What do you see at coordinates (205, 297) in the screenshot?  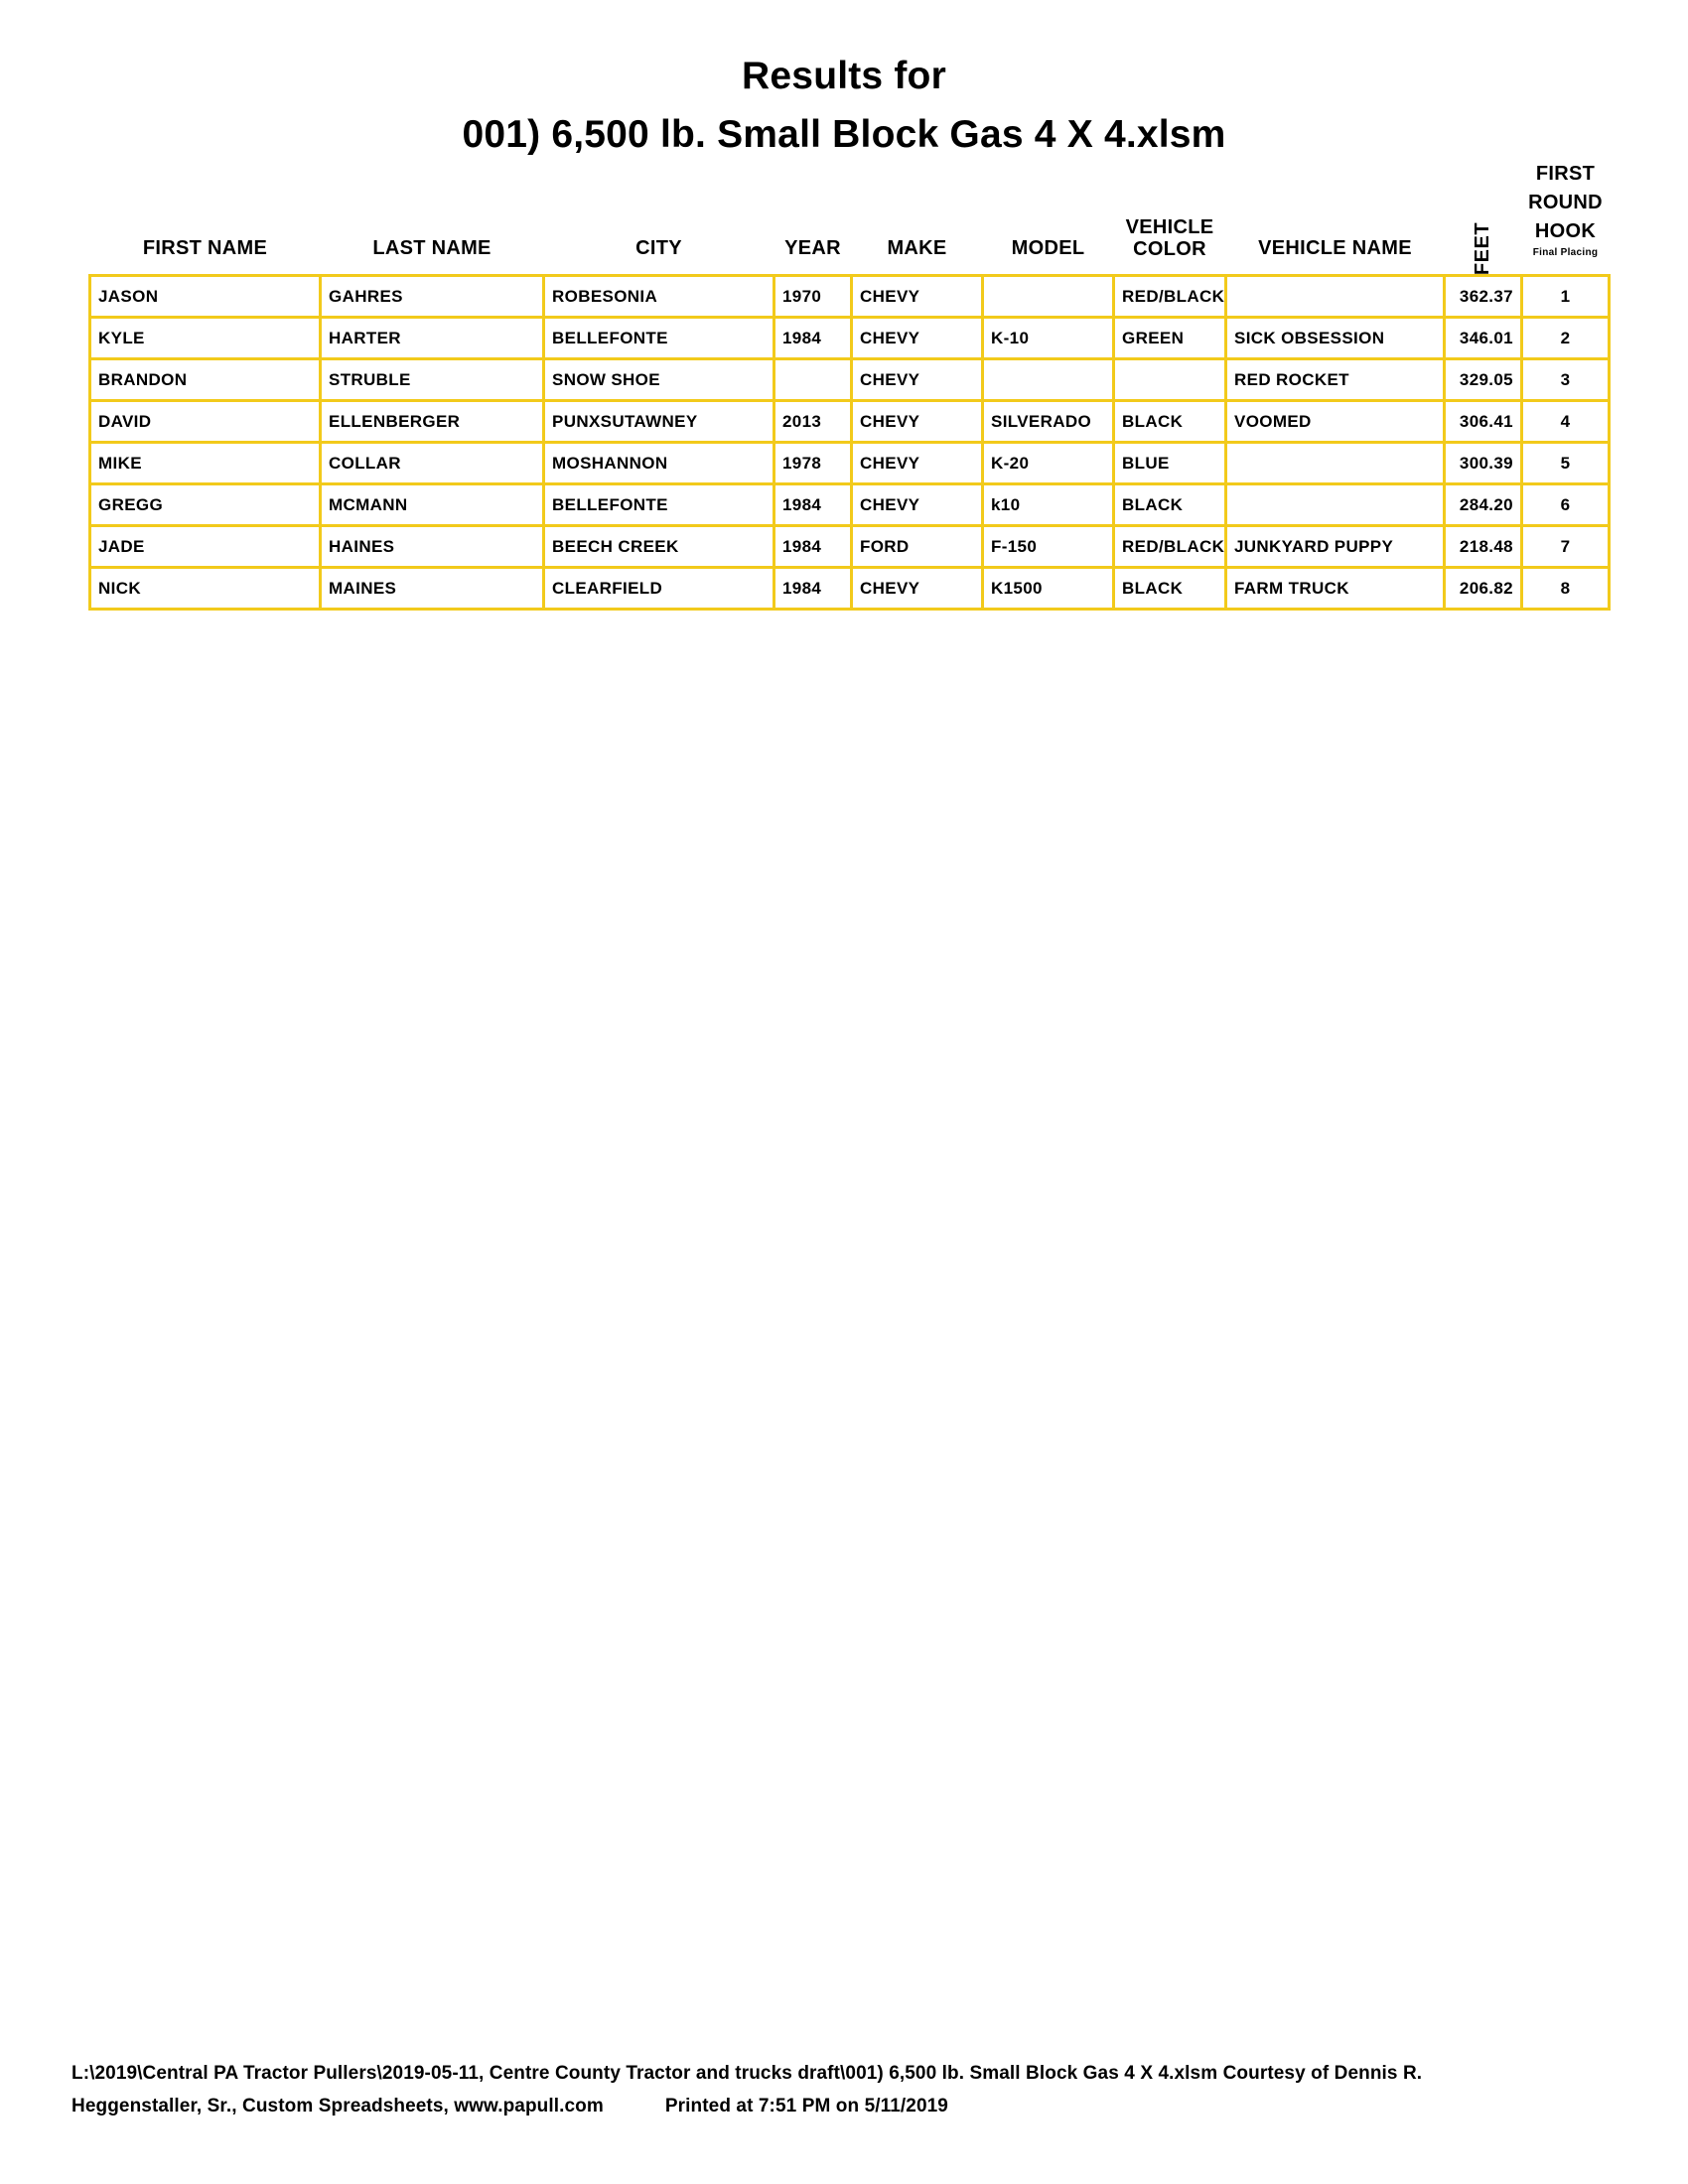 I see `cell-first-name: JASON` at bounding box center [205, 297].